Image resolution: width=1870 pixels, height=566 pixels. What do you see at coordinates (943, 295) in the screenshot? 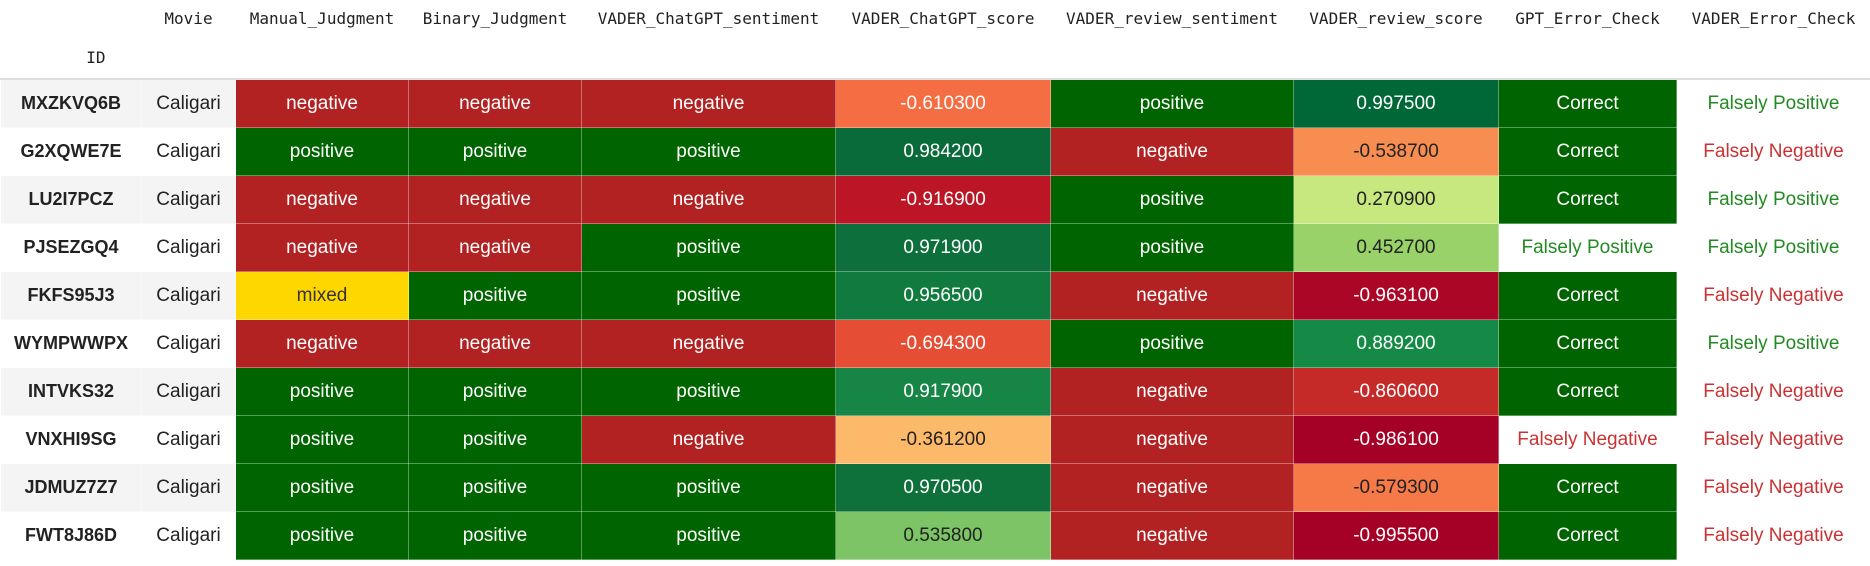
I see `score-cell: 0.956500` at bounding box center [943, 295].